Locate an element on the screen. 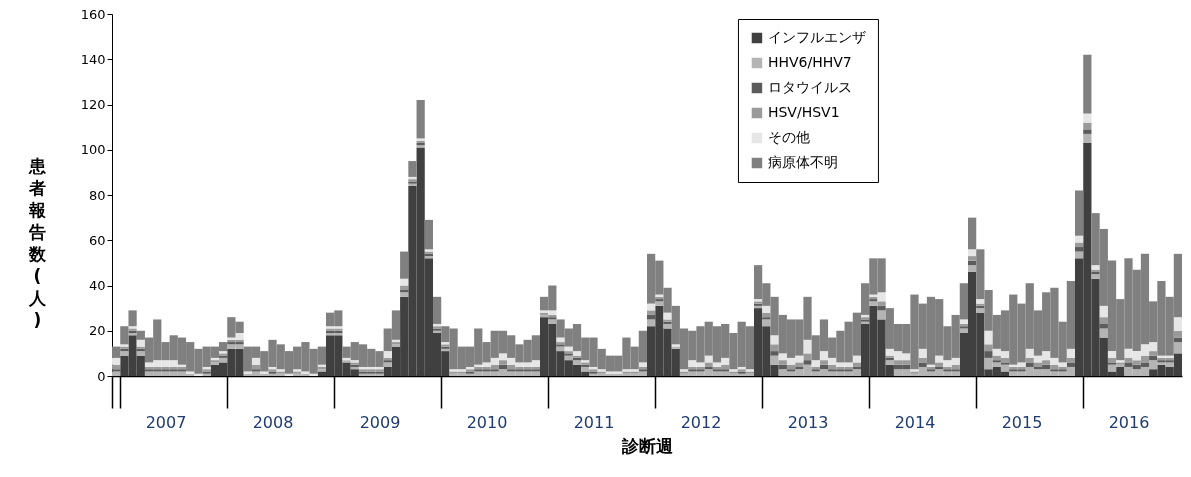  x-tick-label: 2013 is located at coordinates (808, 422).